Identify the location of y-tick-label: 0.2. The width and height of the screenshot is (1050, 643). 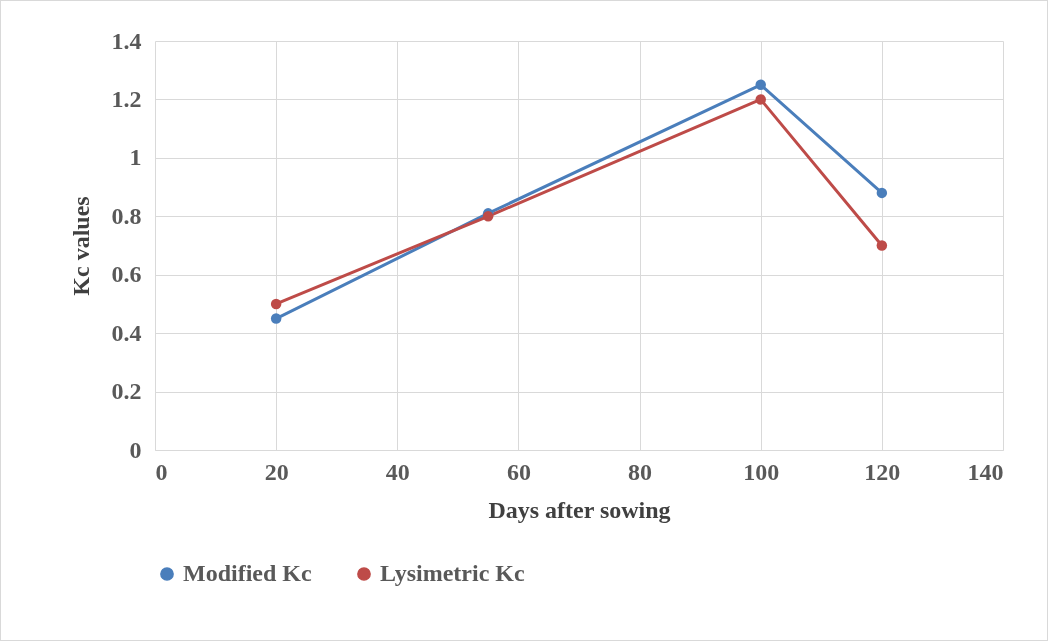
(126, 391).